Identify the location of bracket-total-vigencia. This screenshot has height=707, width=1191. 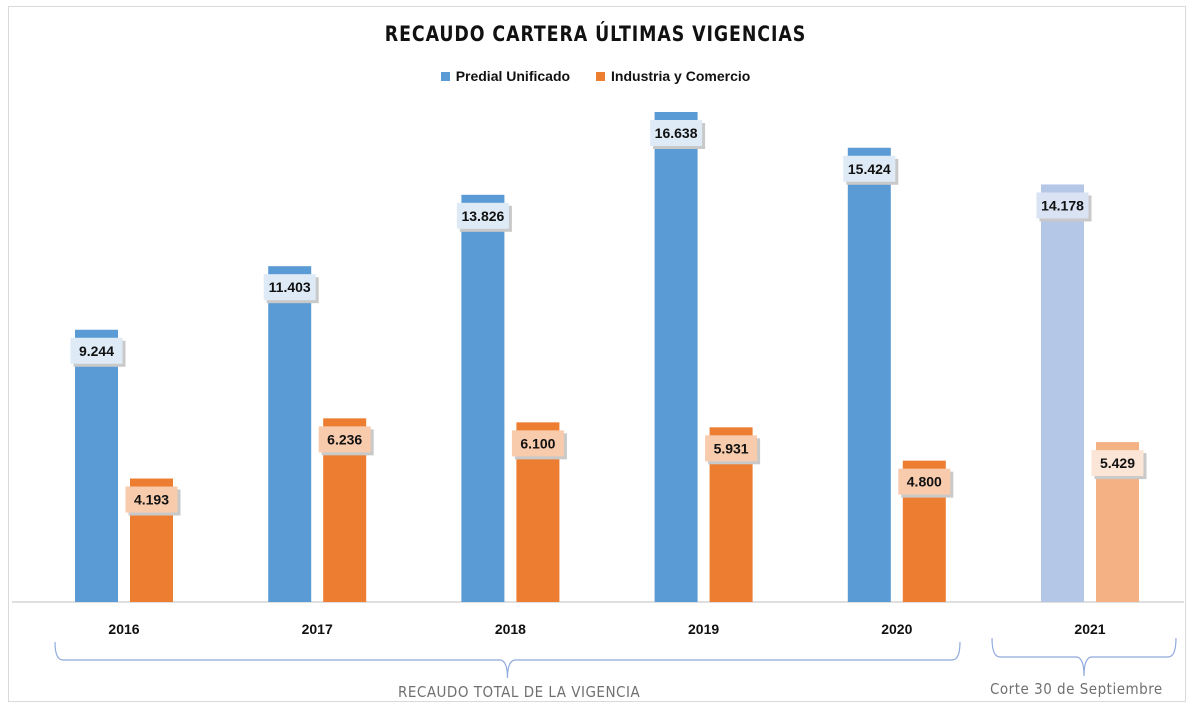
(507, 660).